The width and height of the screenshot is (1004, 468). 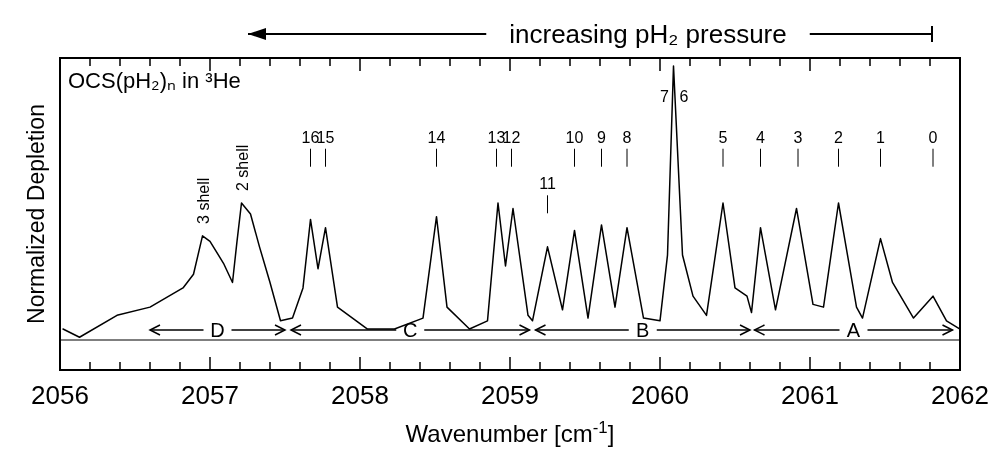 What do you see at coordinates (810, 395) in the screenshot?
I see `x-tick-label: 2061` at bounding box center [810, 395].